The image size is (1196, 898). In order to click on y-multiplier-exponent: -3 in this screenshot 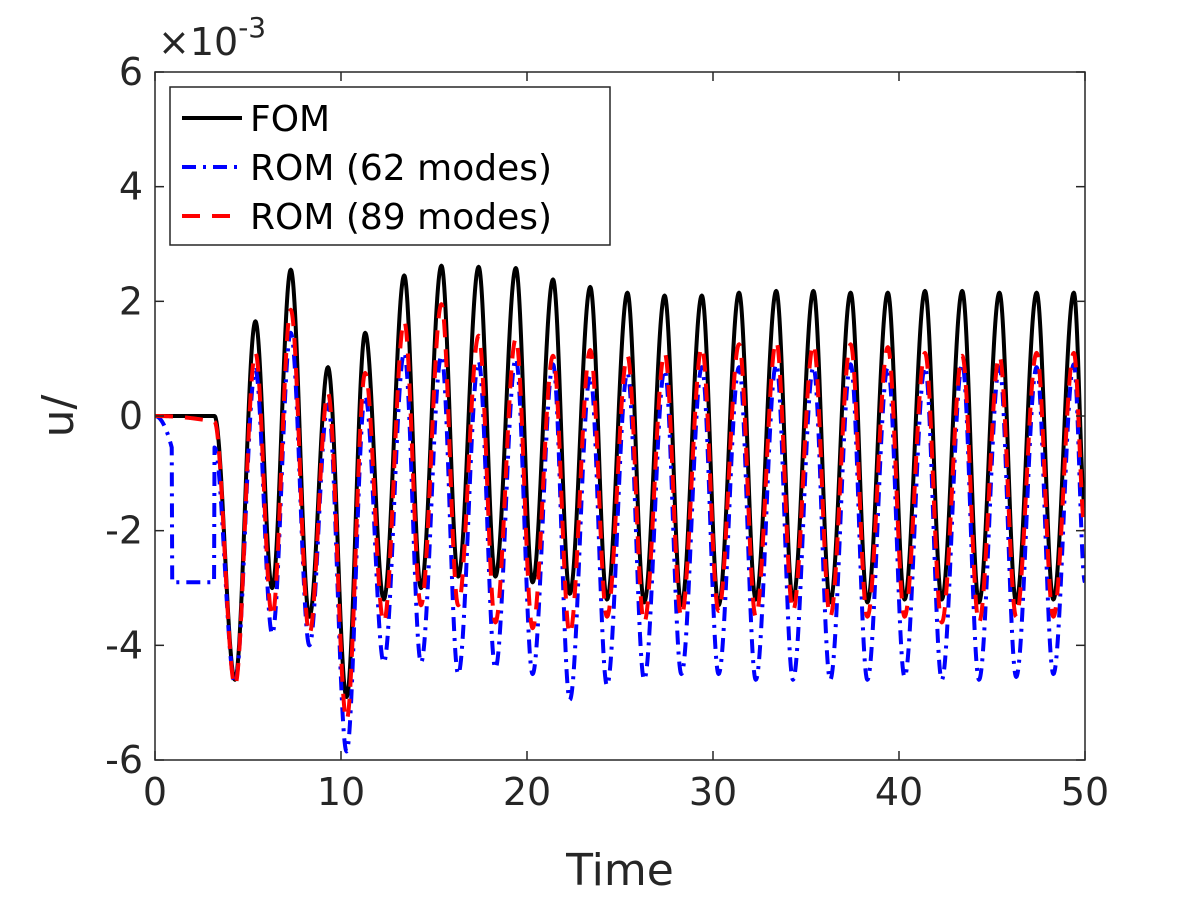, I will do `click(252, 27)`.